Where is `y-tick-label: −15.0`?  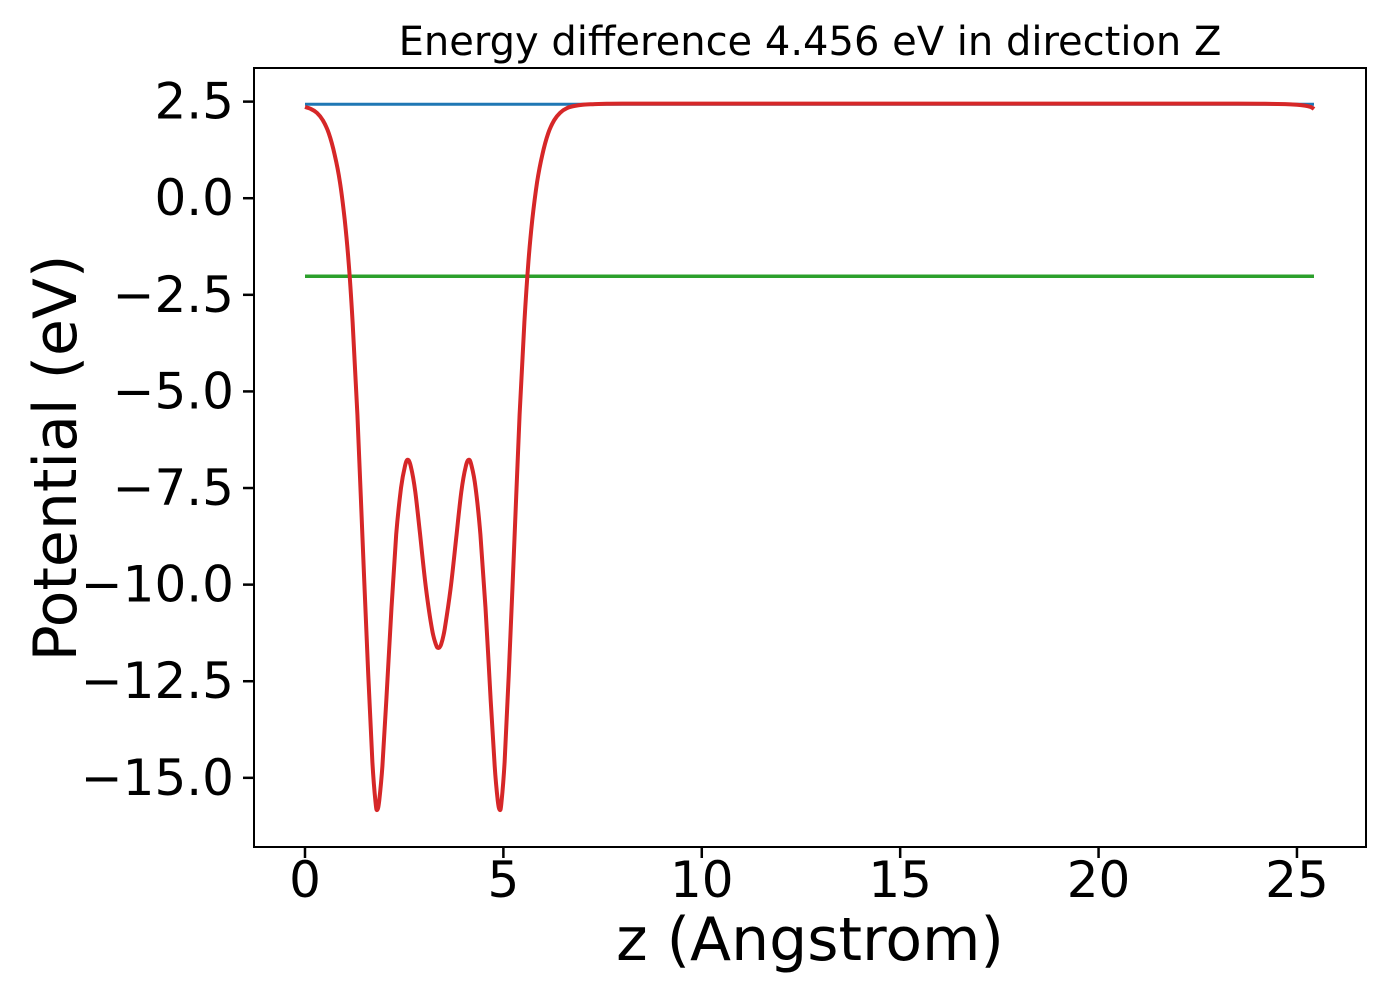
y-tick-label: −15.0 is located at coordinates (157, 778).